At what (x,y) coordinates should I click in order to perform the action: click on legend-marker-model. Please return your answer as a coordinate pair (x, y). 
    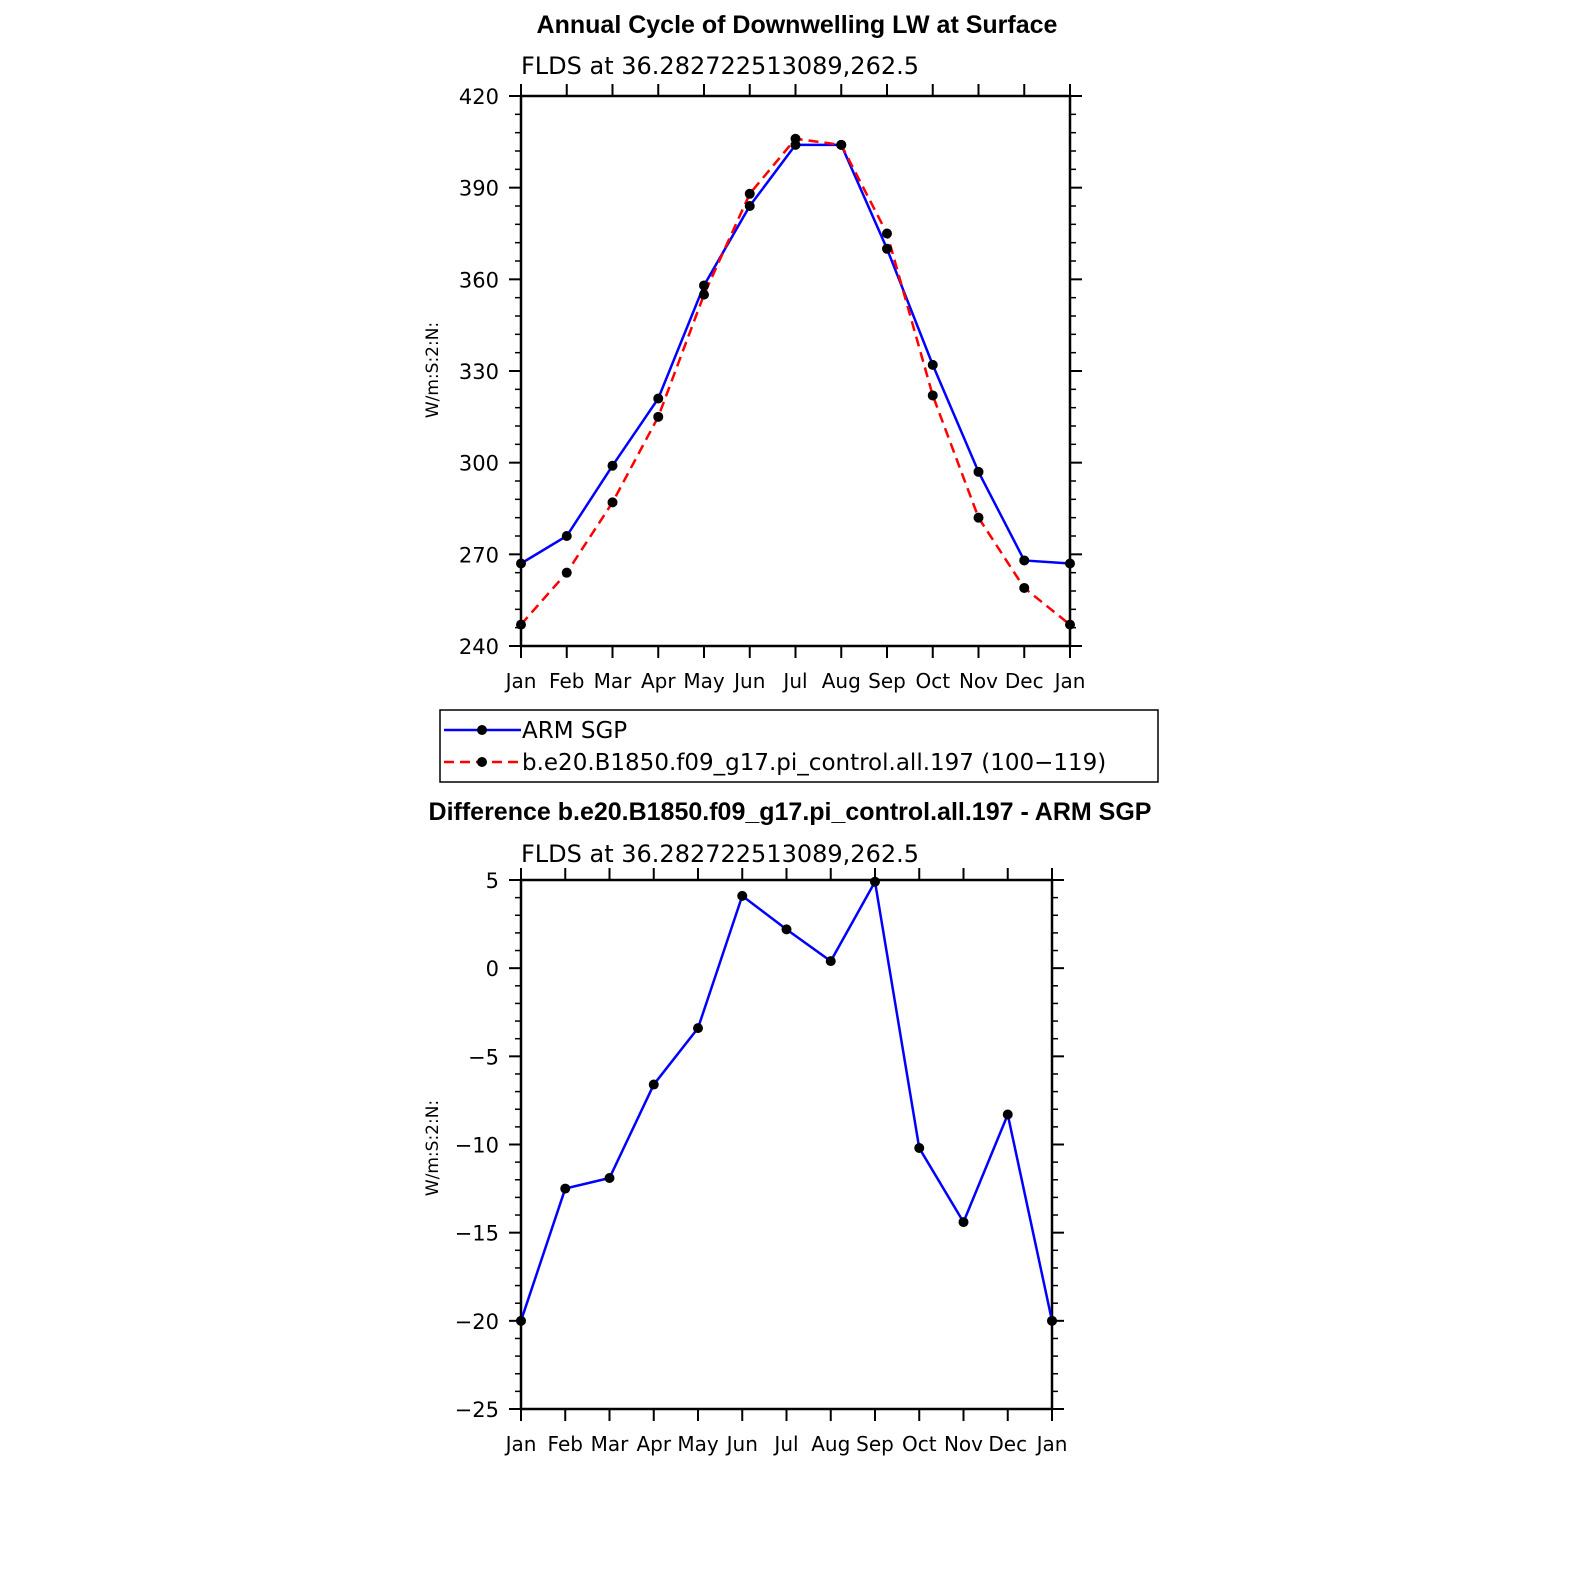
    Looking at the image, I should click on (482, 762).